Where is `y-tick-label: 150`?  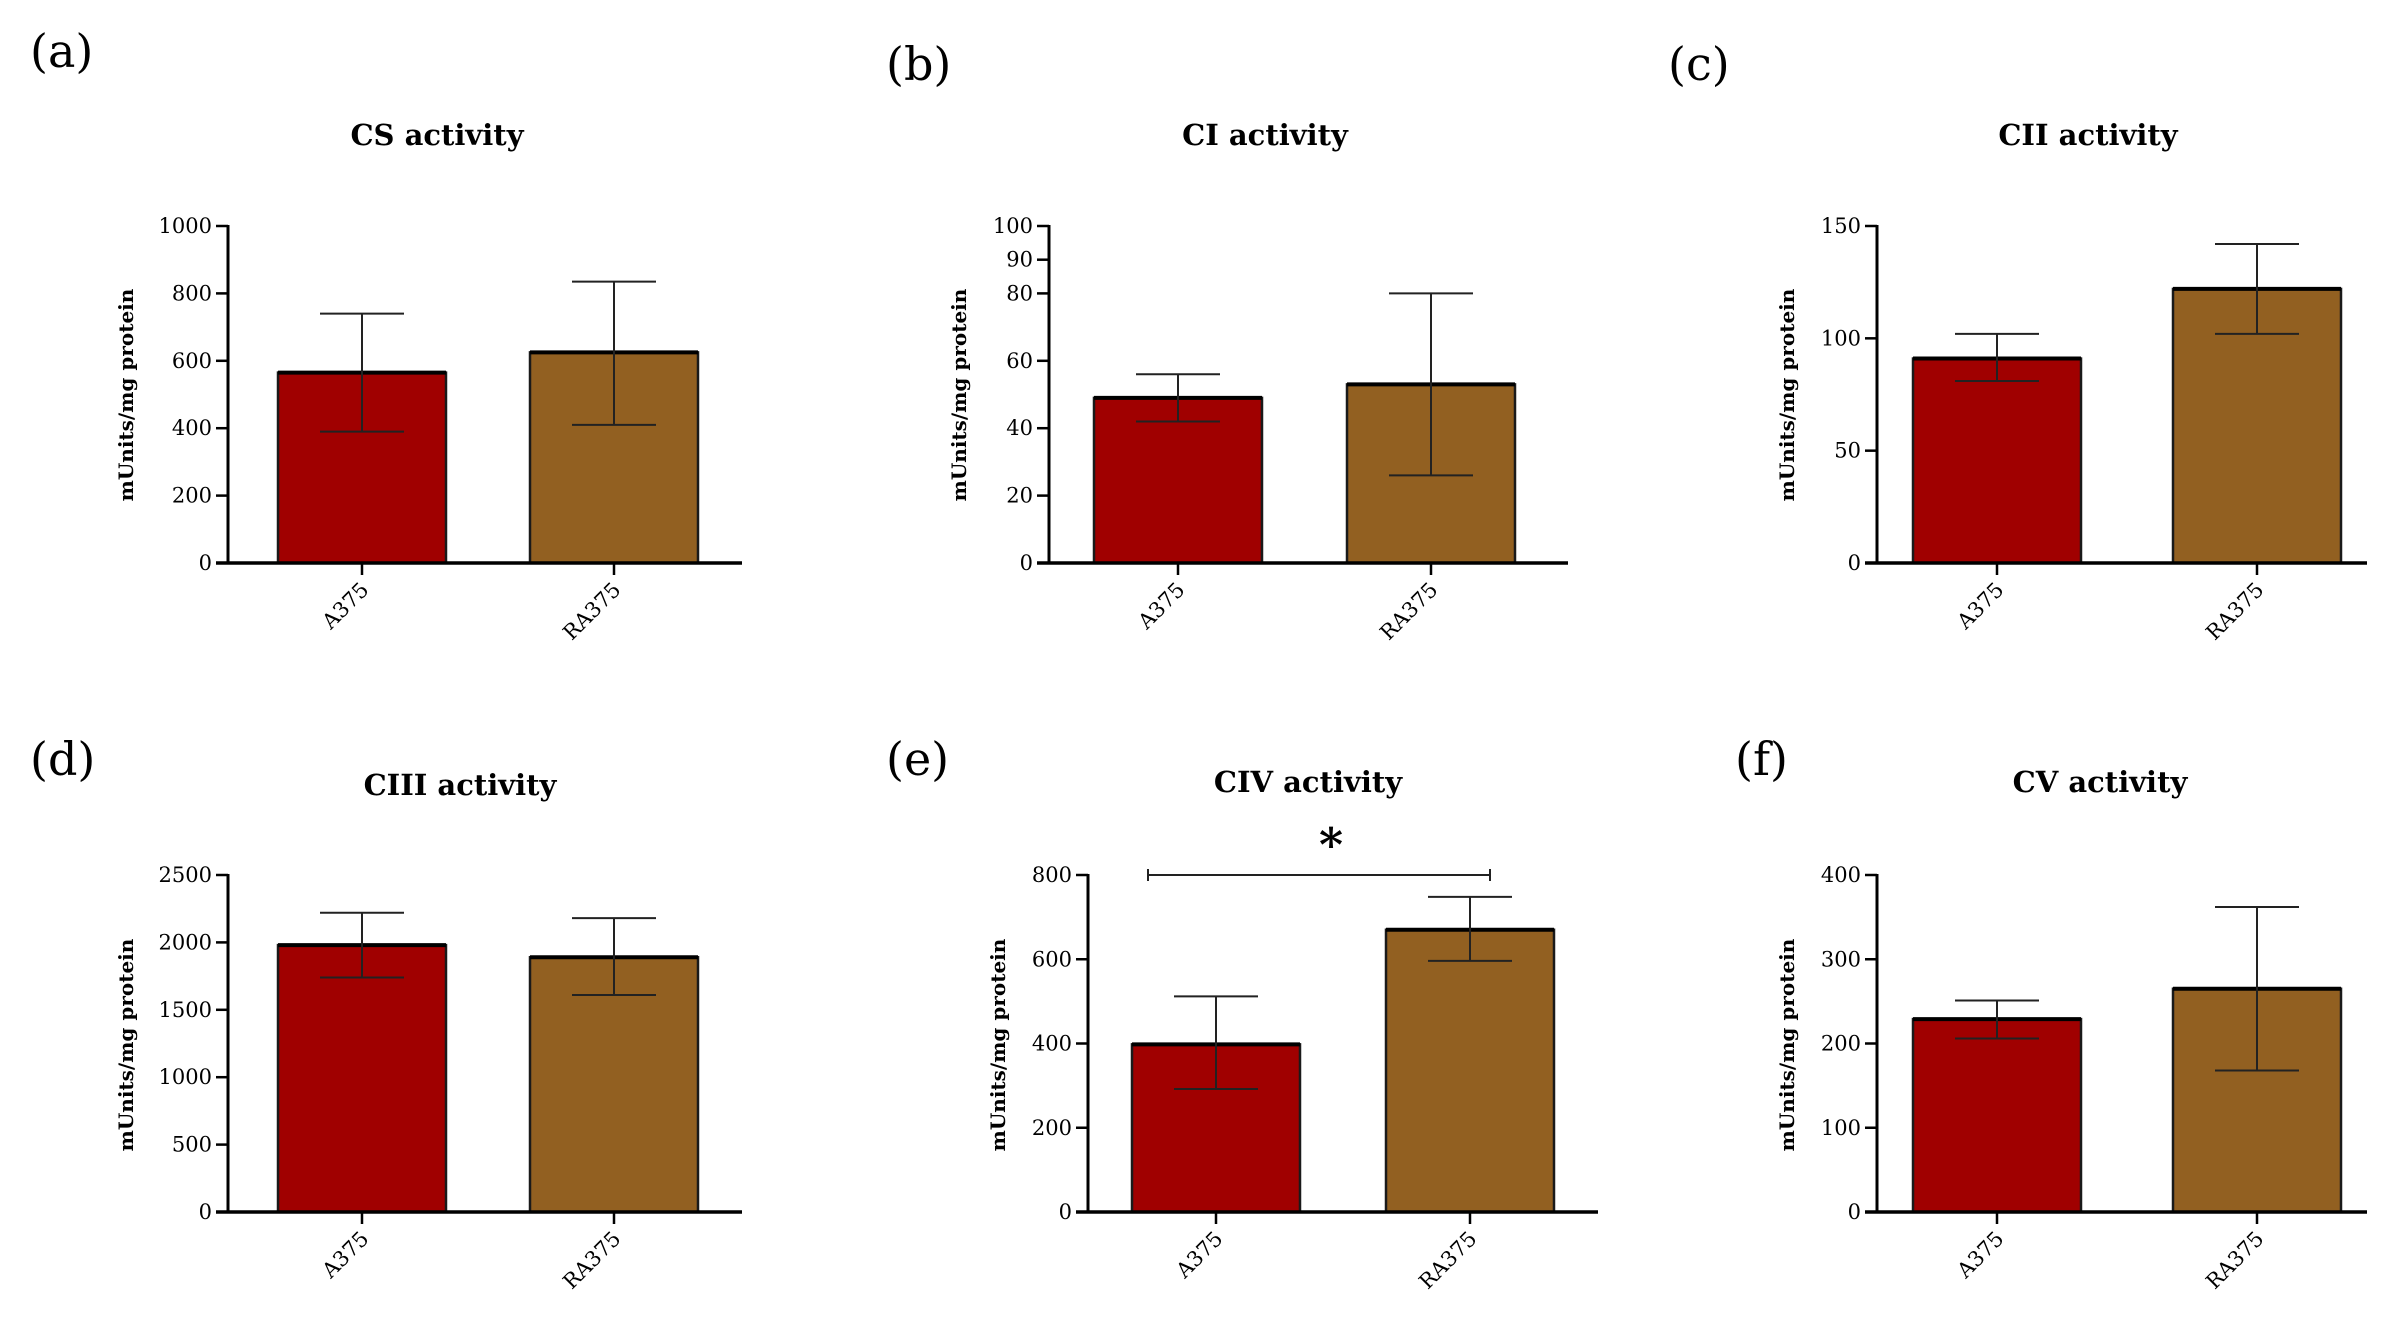 y-tick-label: 150 is located at coordinates (1841, 226).